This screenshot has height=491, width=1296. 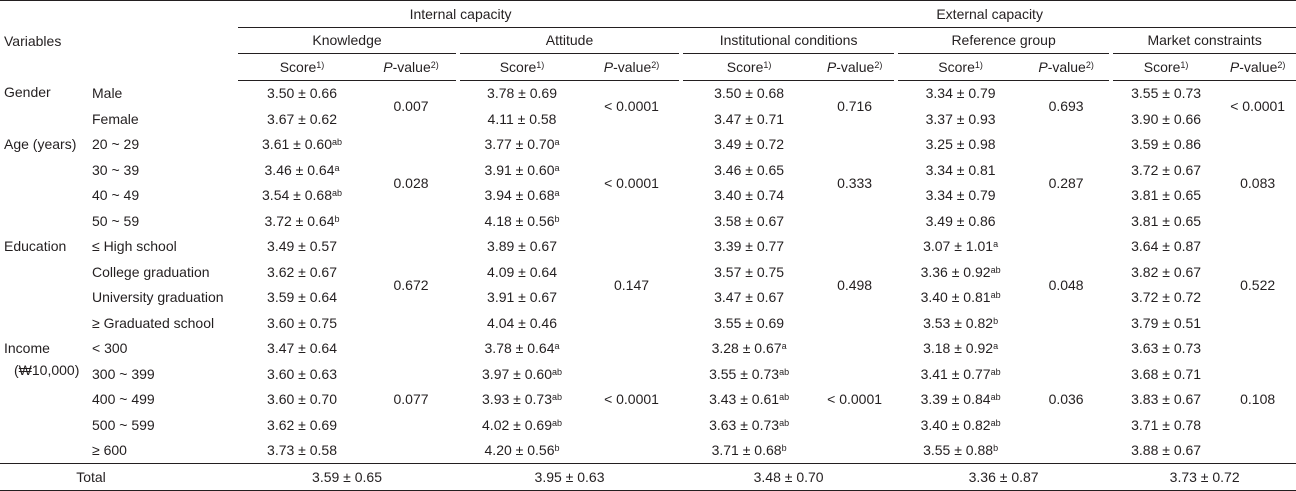 What do you see at coordinates (788, 476) in the screenshot?
I see `total-value: 3.48 ± 0.70` at bounding box center [788, 476].